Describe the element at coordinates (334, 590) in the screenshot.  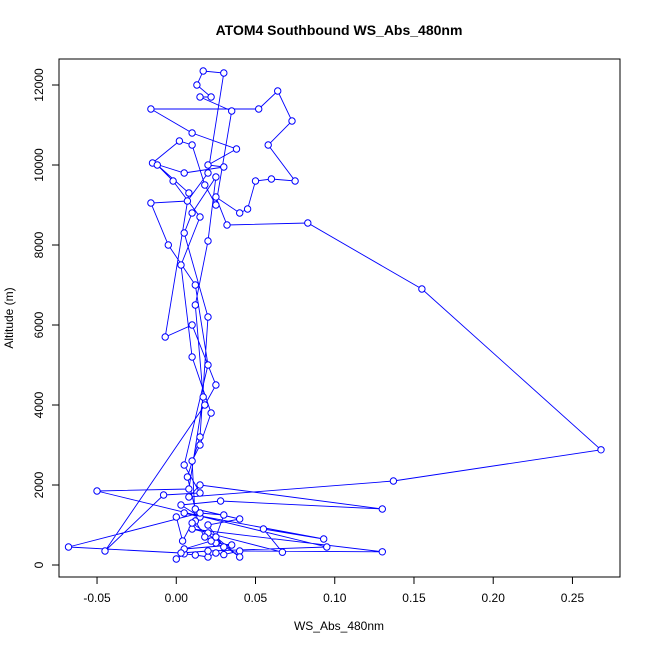
I see `x-axis: -0.05 0.00 0.05 0.10 0.15 0.20 0.25` at that location.